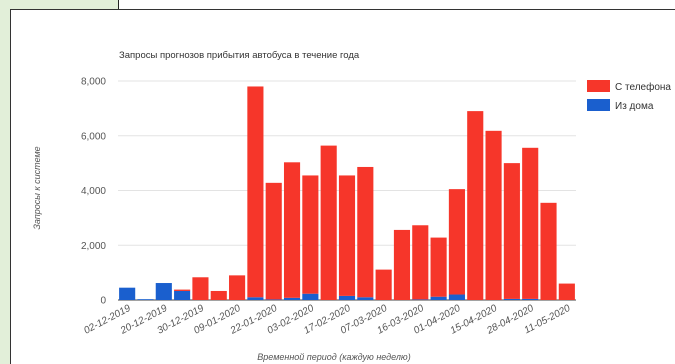 Image resolution: width=675 pixels, height=364 pixels. What do you see at coordinates (103, 301) in the screenshot?
I see `y-tick-label: 0` at bounding box center [103, 301].